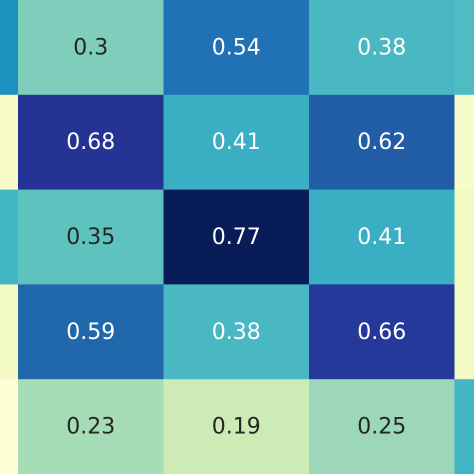  I want to click on cell-label: 0.35, so click(90, 237).